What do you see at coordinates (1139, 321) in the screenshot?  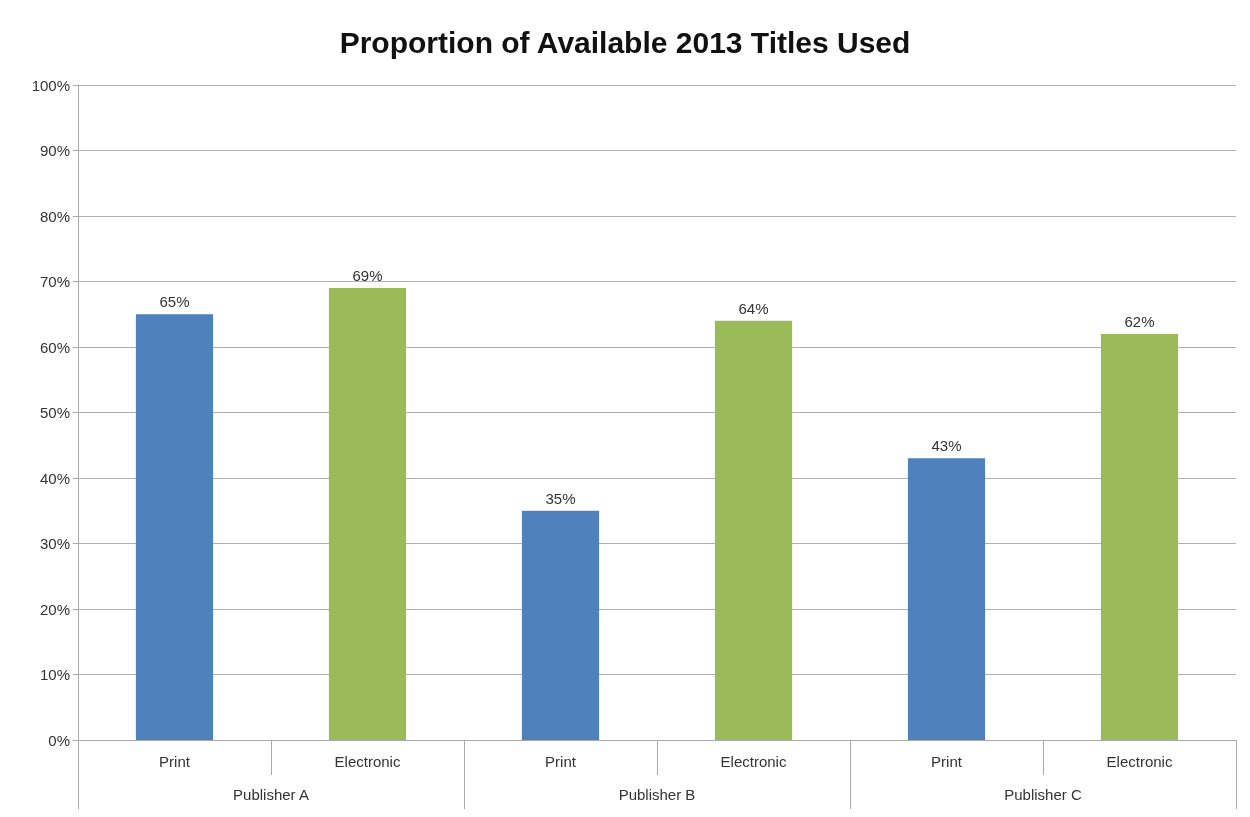 I see `data-label: 62%` at bounding box center [1139, 321].